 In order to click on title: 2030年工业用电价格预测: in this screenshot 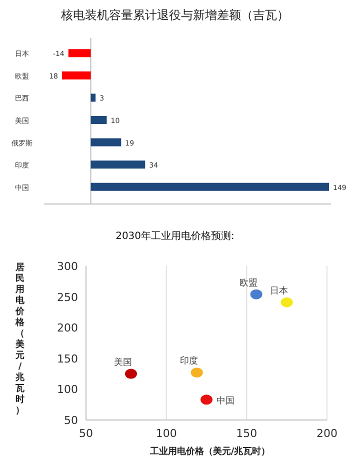, I will do `click(175, 236)`.